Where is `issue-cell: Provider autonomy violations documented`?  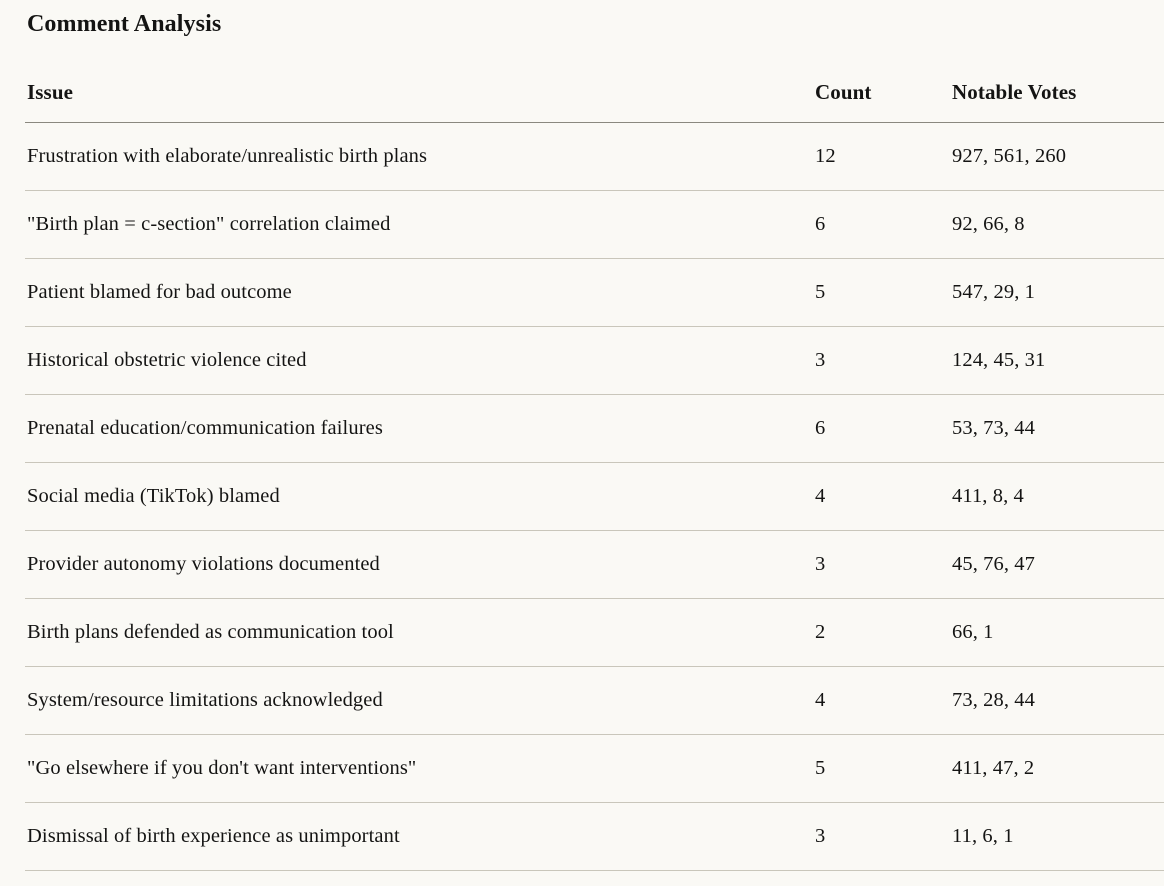 issue-cell: Provider autonomy violations documented is located at coordinates (419, 564).